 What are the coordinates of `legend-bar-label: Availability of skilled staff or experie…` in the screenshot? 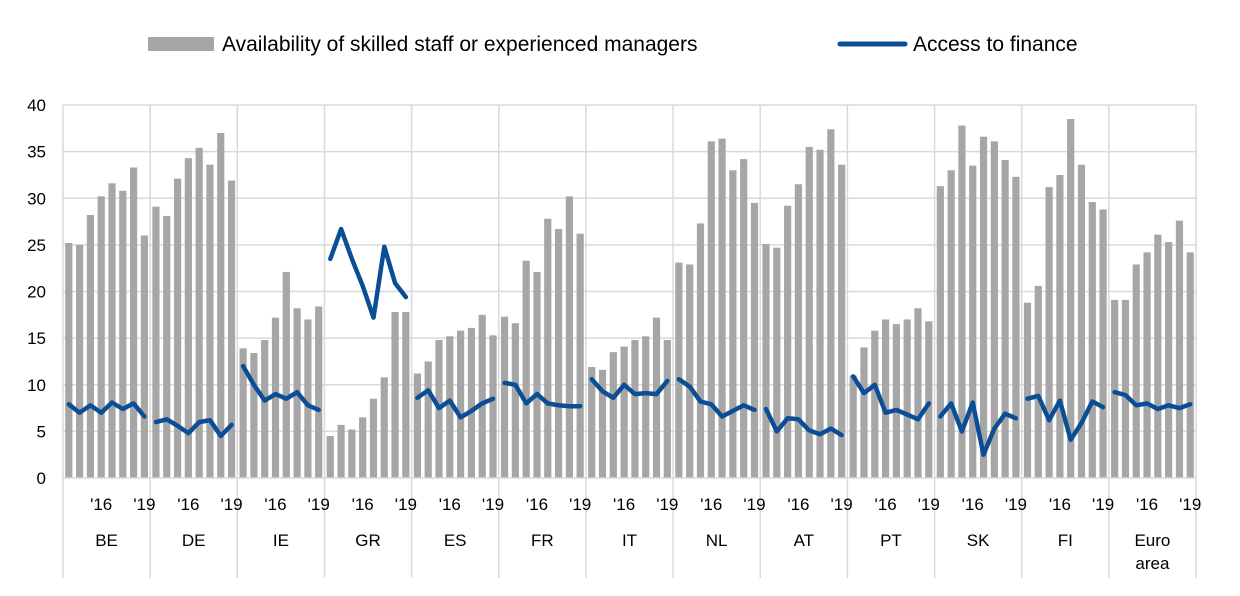 It's located at (459, 44).